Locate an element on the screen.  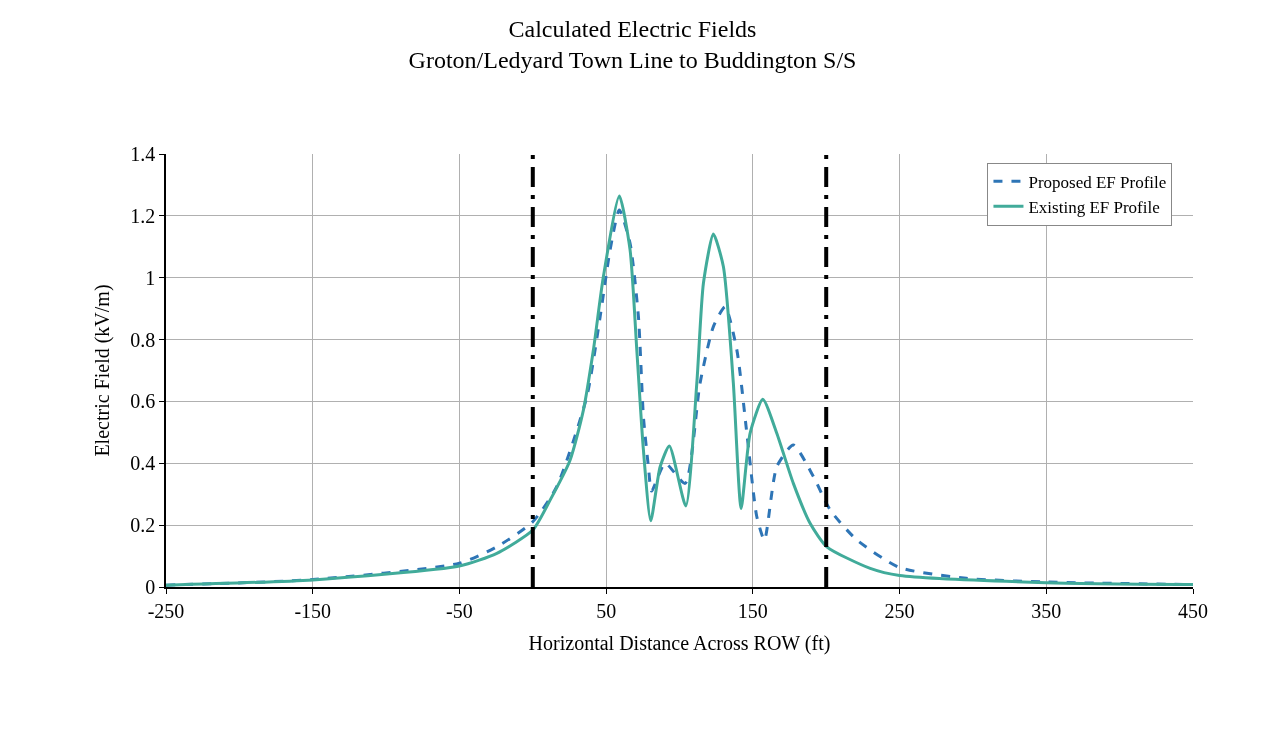
x-tick-label: -50 is located at coordinates (459, 610).